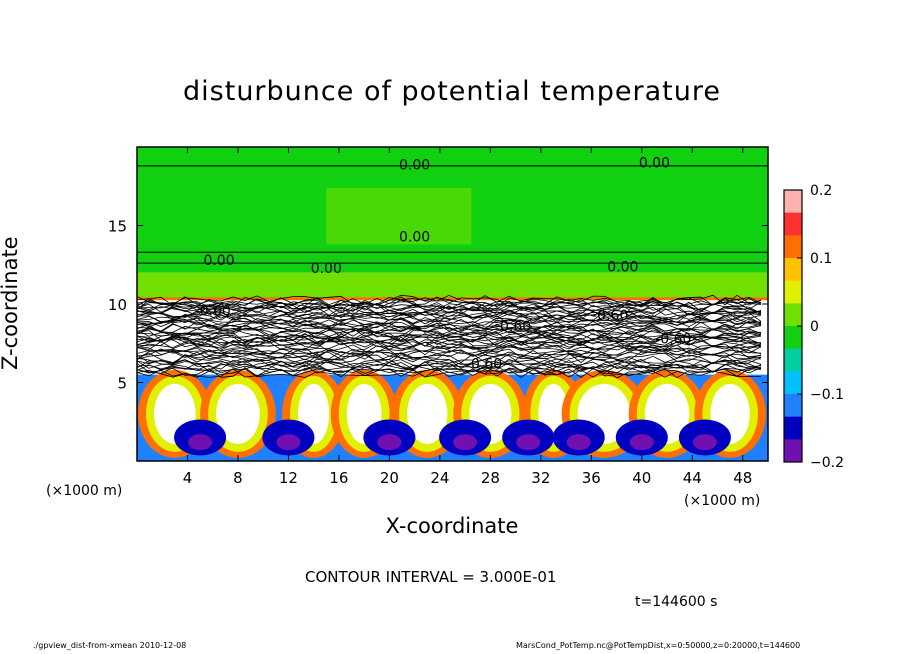 The image size is (904, 654). Describe the element at coordinates (452, 286) in the screenshot. I see `field-band` at that location.